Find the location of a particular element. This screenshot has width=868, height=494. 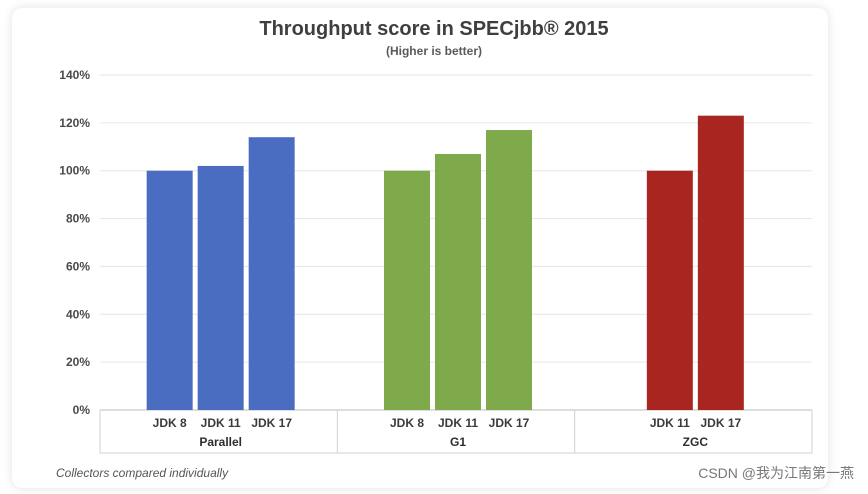

y-tick-label: 60% is located at coordinates (78, 266).